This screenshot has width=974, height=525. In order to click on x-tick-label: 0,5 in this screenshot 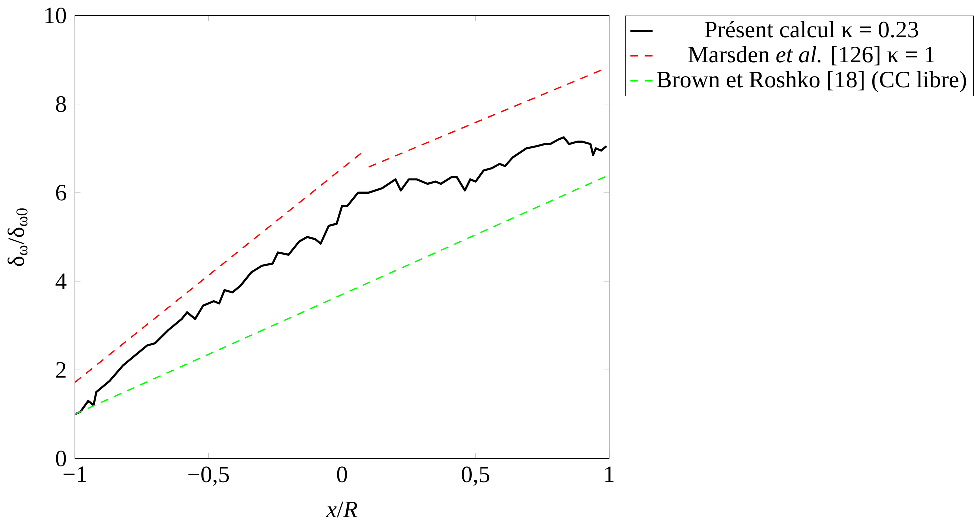, I will do `click(476, 476)`.